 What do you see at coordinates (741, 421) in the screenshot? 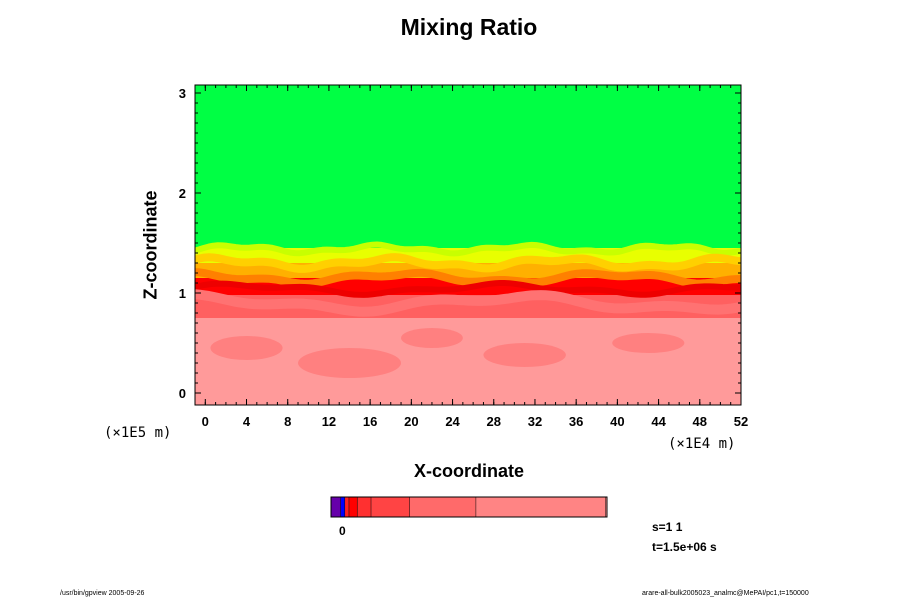
I see `x-tick-label: 52` at bounding box center [741, 421].